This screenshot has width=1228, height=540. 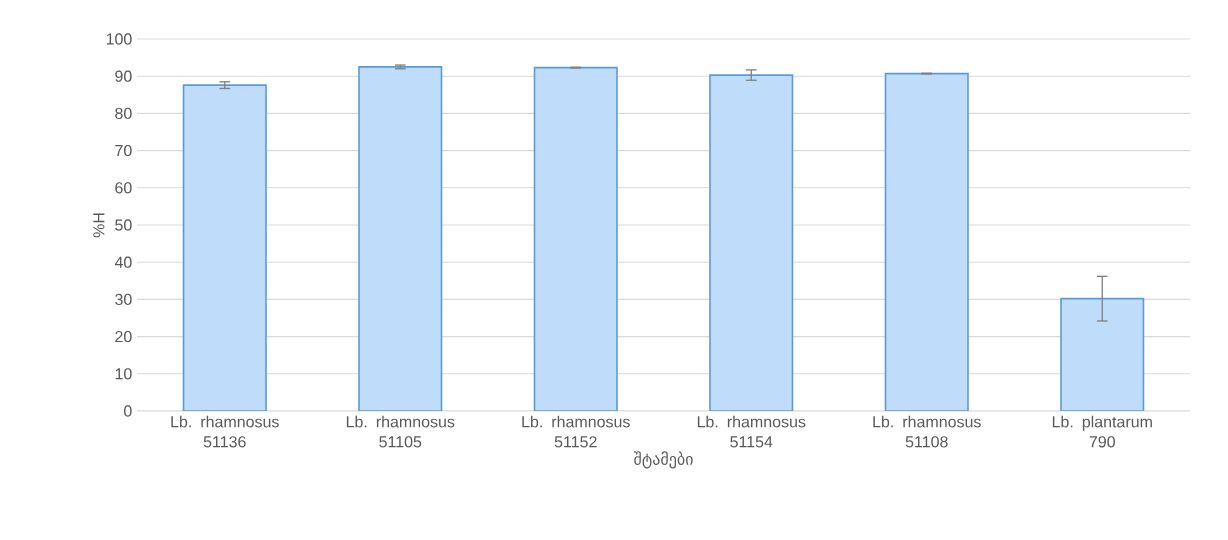 What do you see at coordinates (123, 336) in the screenshot?
I see `y-tick-label: 20` at bounding box center [123, 336].